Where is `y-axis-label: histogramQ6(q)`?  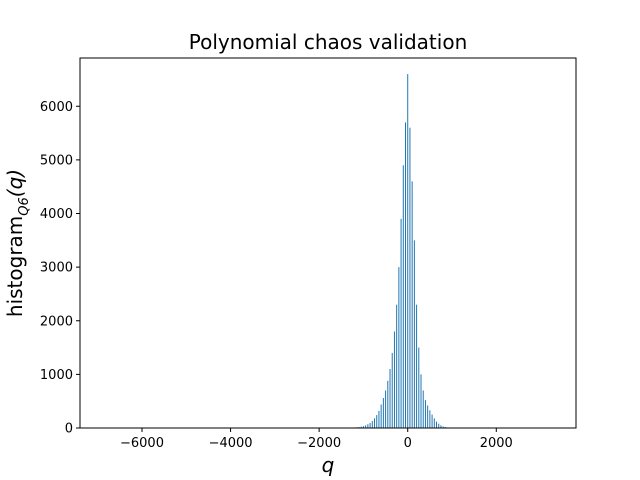
y-axis-label: histogramQ6(q) is located at coordinates (17, 243).